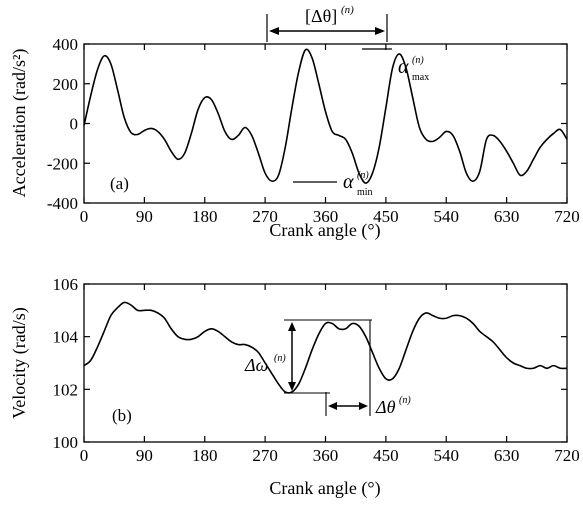  Describe the element at coordinates (418, 60) in the screenshot. I see `alpha-max-sup: (n)` at that location.